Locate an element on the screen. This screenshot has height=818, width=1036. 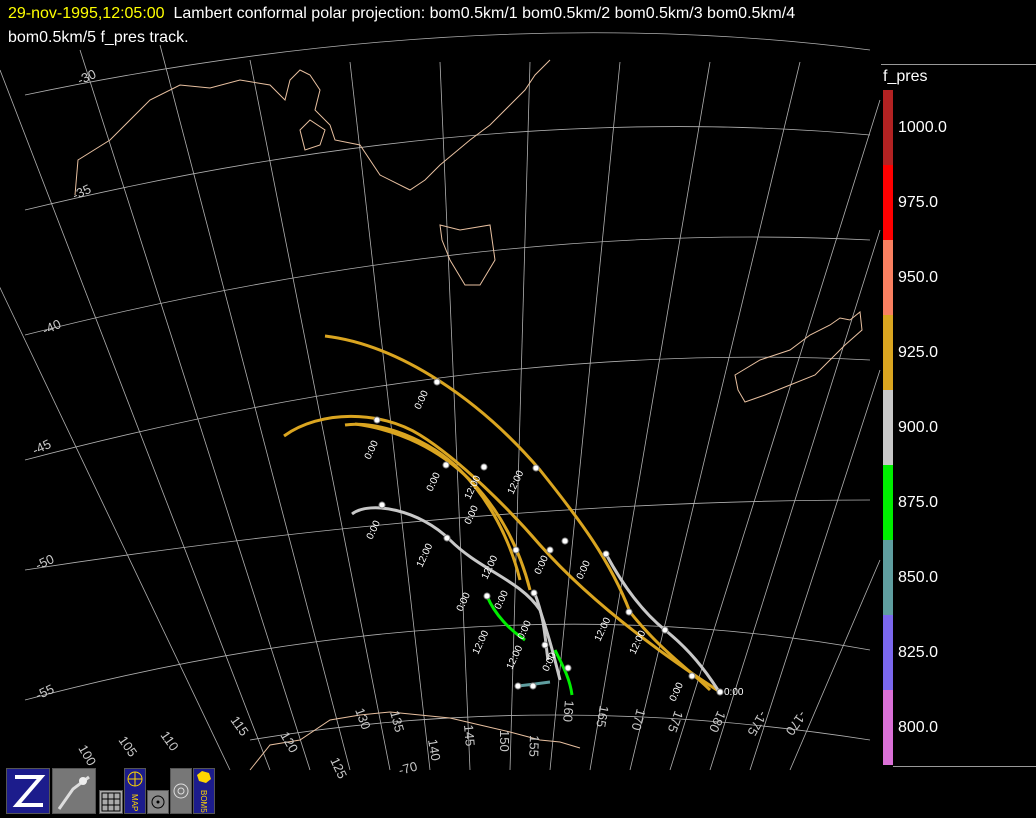
map-icon: MAP is located at coordinates (135, 791).